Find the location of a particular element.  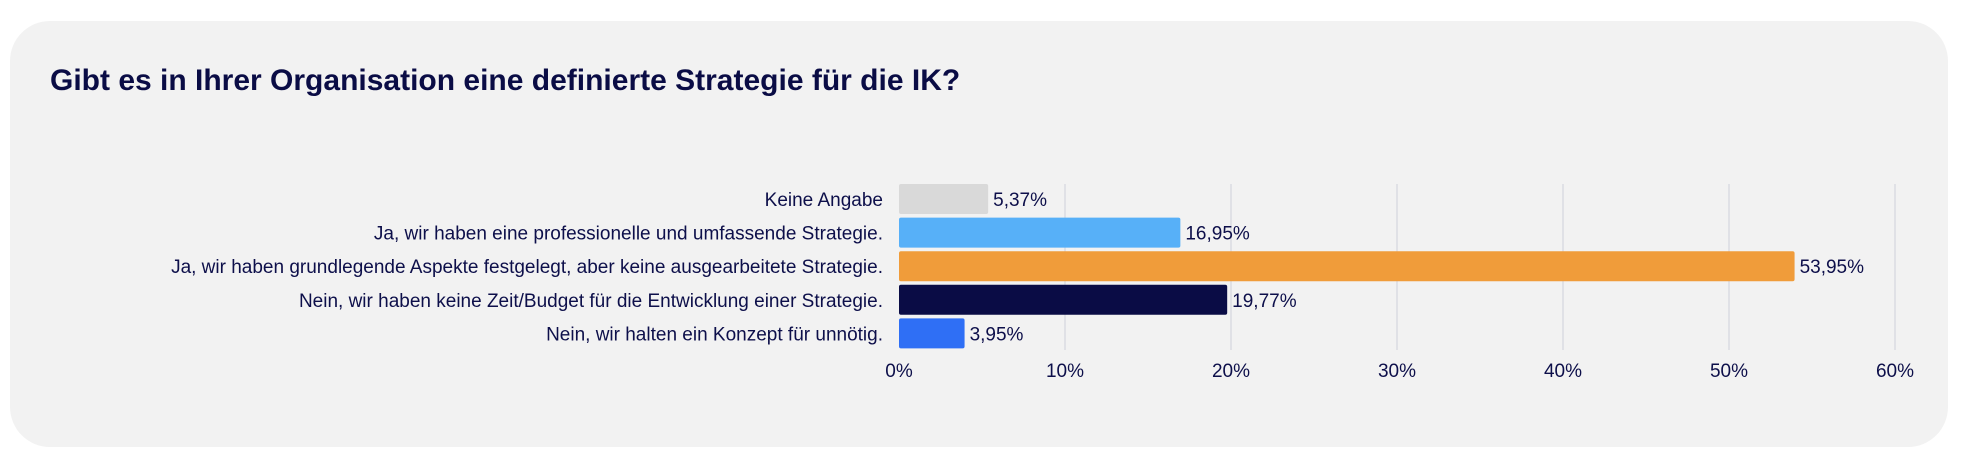

x-tick-label: 60% is located at coordinates (1895, 371).